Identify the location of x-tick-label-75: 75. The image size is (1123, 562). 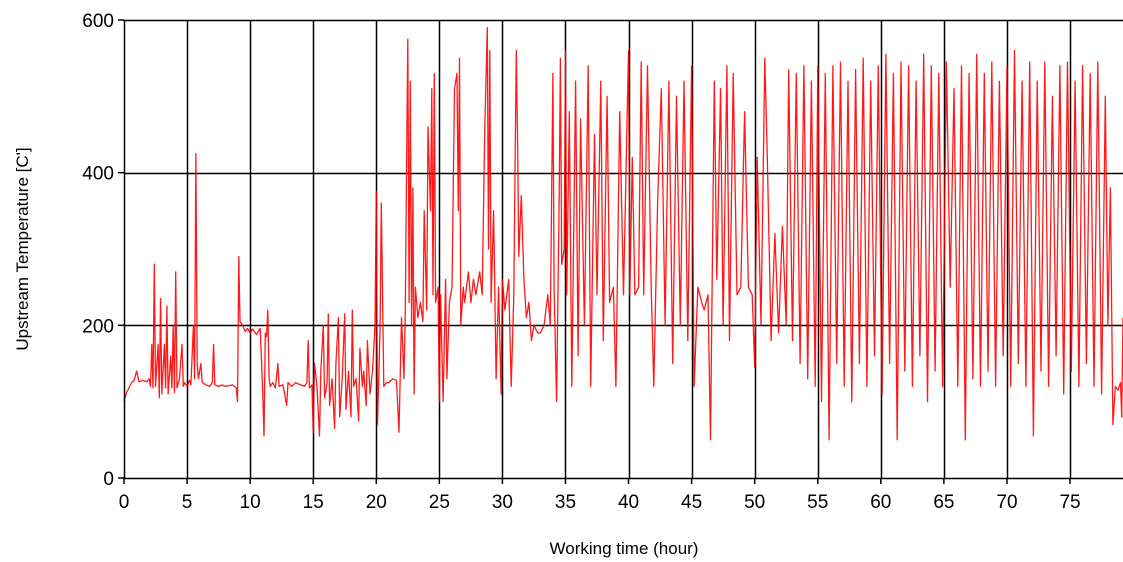
(1069, 502).